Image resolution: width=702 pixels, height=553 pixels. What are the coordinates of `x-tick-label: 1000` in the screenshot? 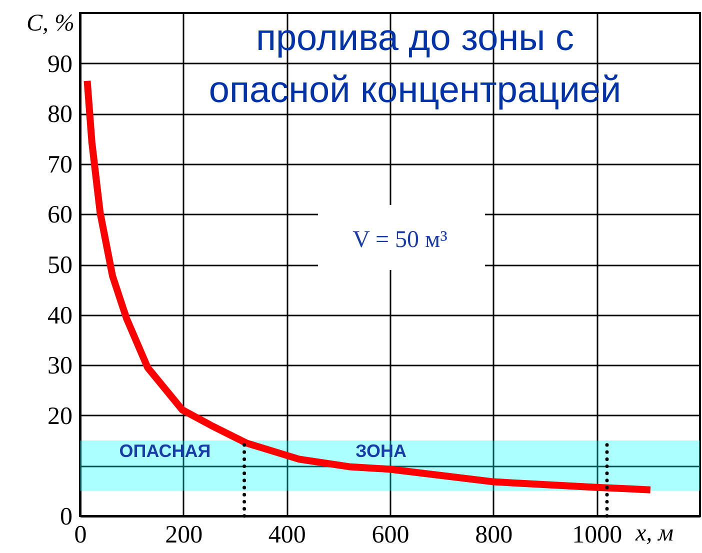 It's located at (597, 535).